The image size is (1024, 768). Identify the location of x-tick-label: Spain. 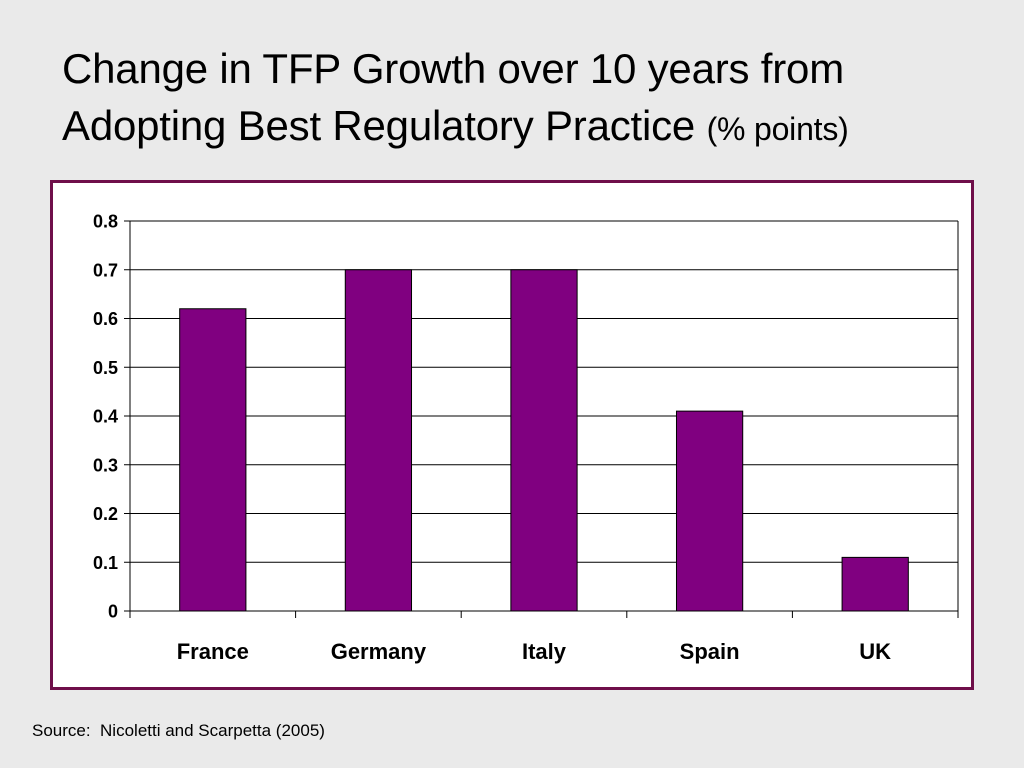
(710, 651).